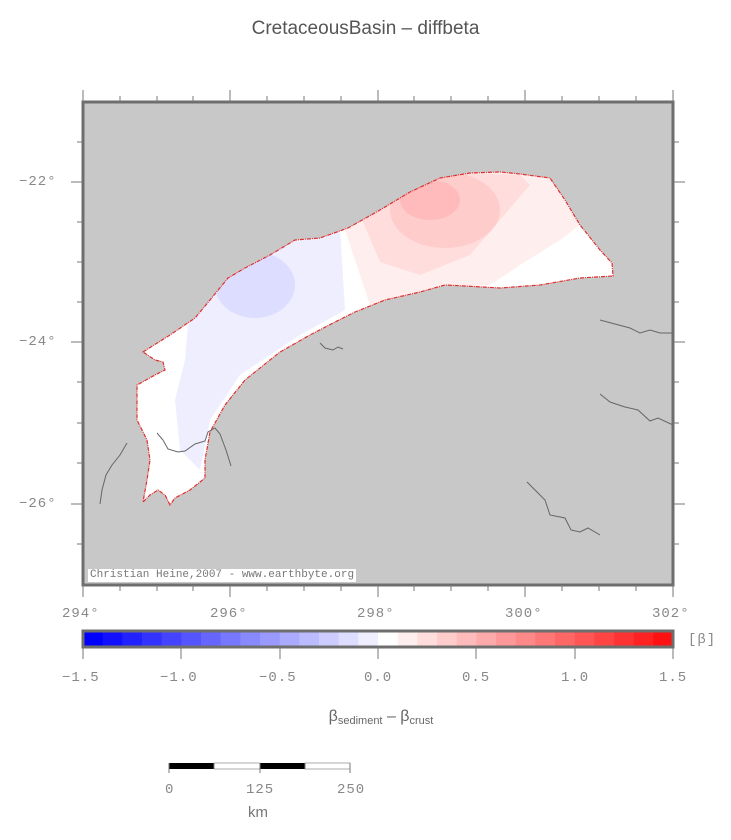  What do you see at coordinates (259, 767) in the screenshot?
I see `scale-bar` at bounding box center [259, 767].